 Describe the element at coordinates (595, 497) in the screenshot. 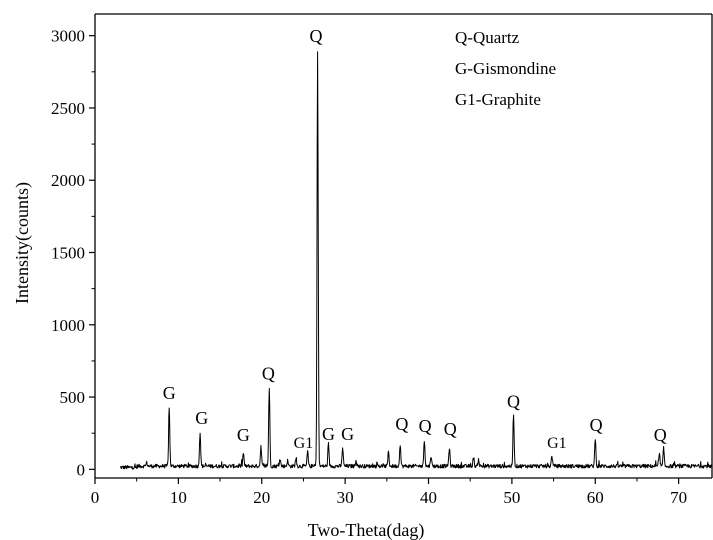

I see `x-tick-label: 60` at that location.